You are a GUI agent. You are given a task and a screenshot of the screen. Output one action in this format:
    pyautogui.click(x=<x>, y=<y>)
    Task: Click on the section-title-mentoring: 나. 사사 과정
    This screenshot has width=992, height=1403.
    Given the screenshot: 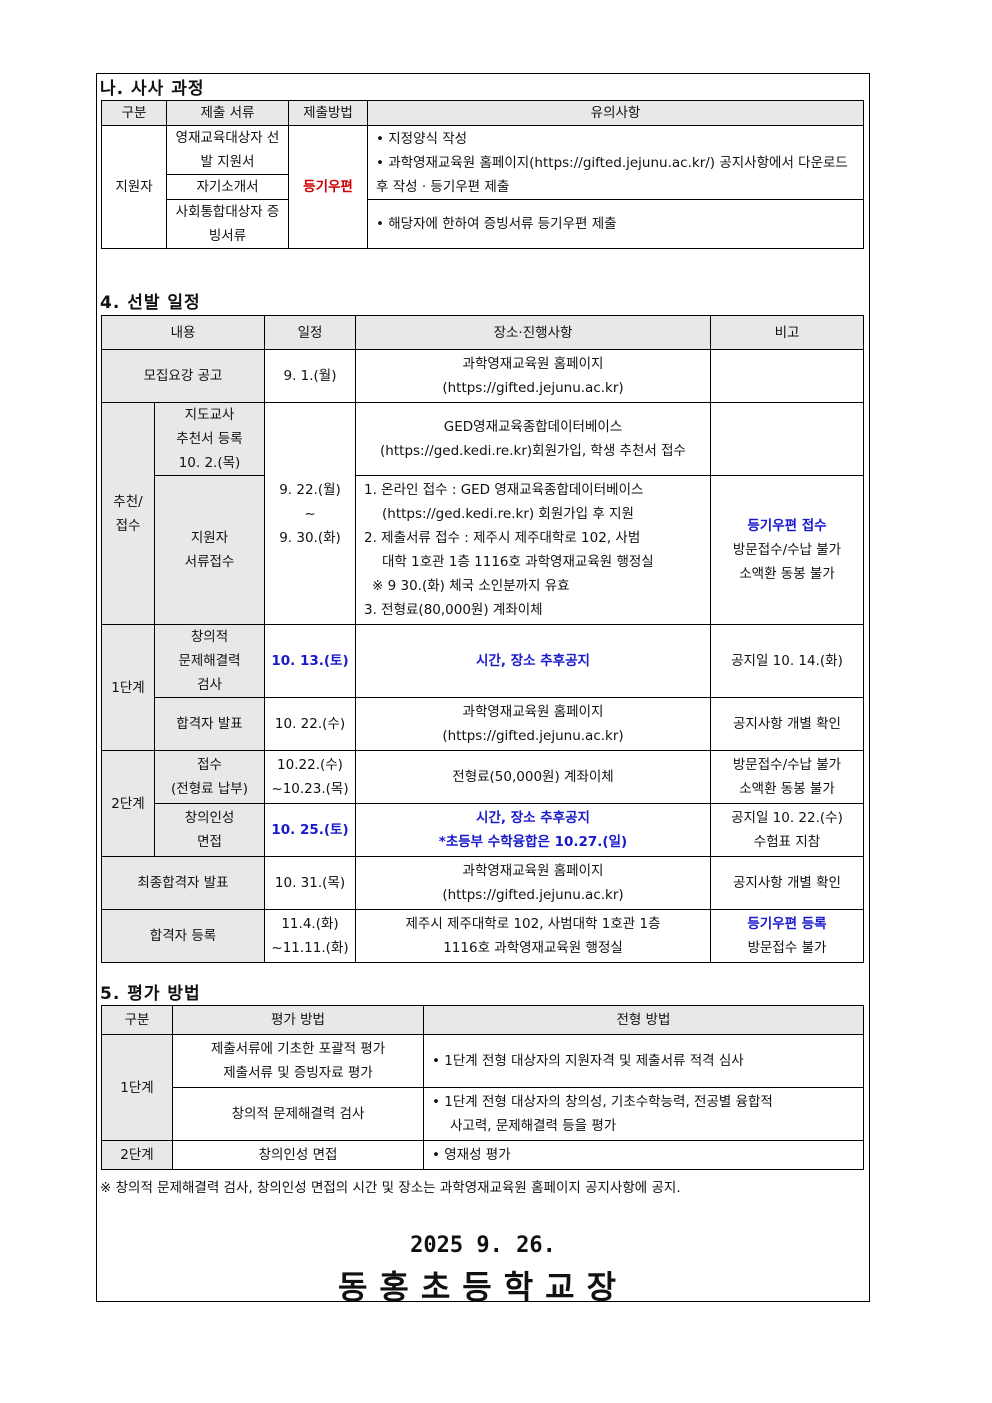 What is the action you would take?
    pyautogui.click(x=152, y=89)
    